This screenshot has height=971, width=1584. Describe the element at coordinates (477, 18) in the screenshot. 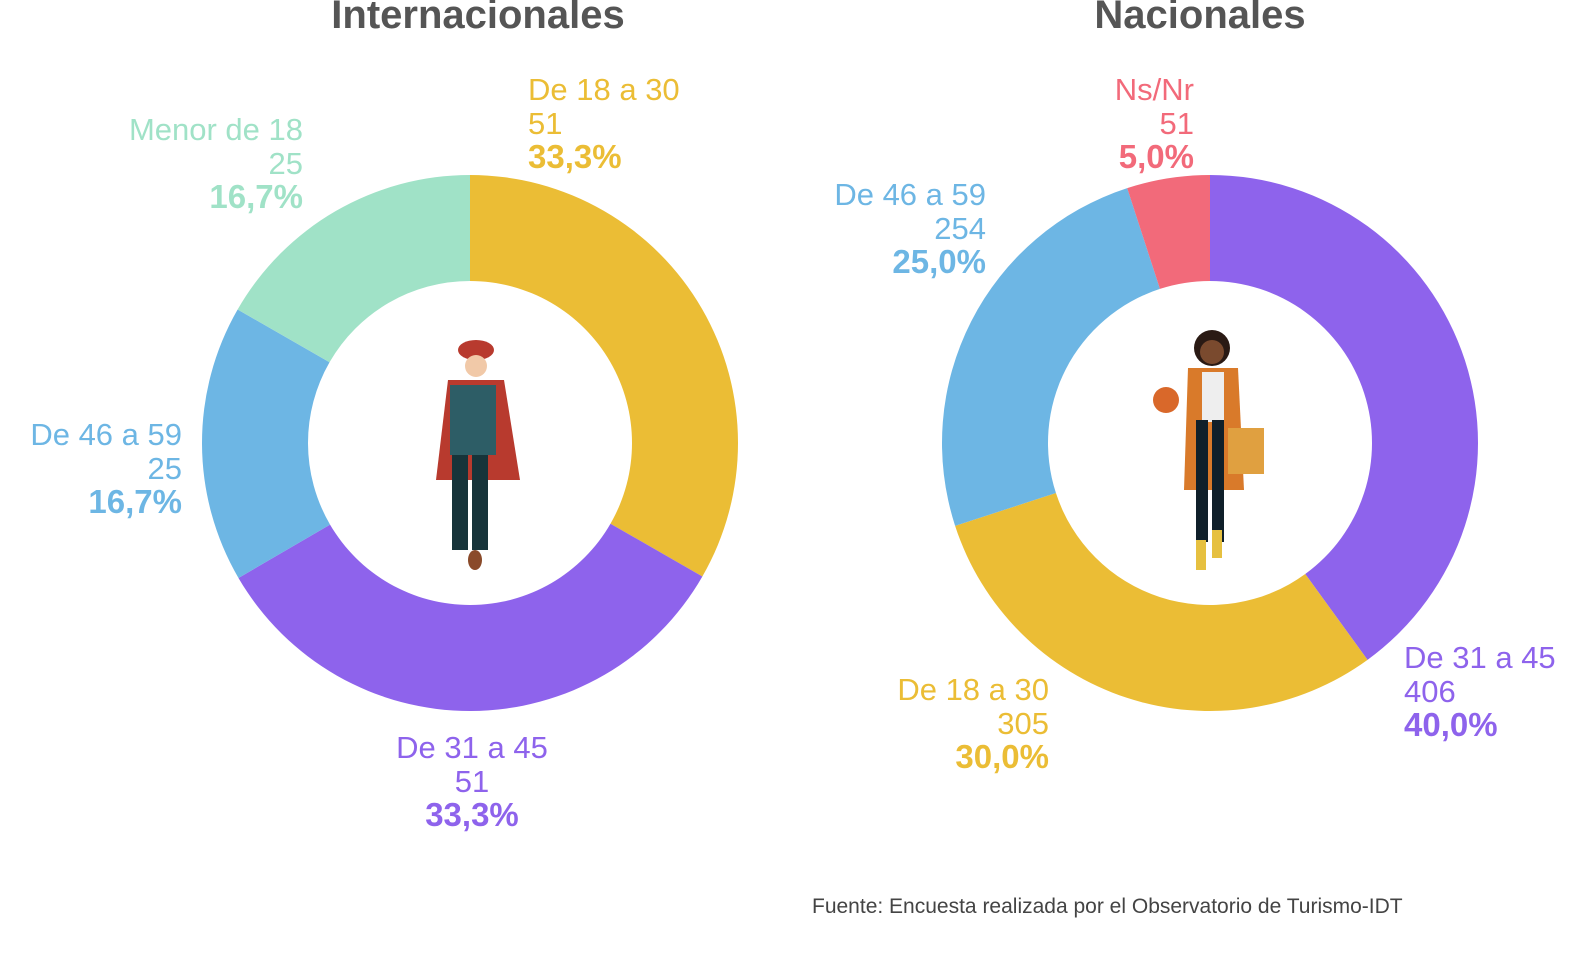

I see `chart-title: Internacionales` at that location.